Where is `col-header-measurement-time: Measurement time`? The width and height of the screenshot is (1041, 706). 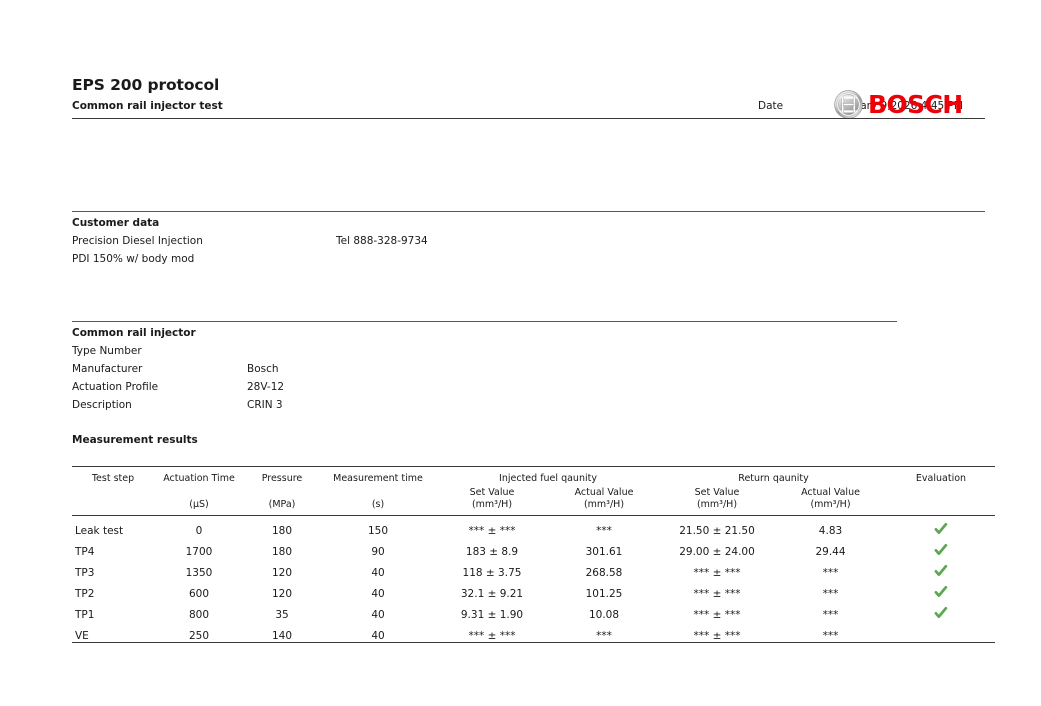
col-header-measurement-time: Measurement time is located at coordinates (378, 478).